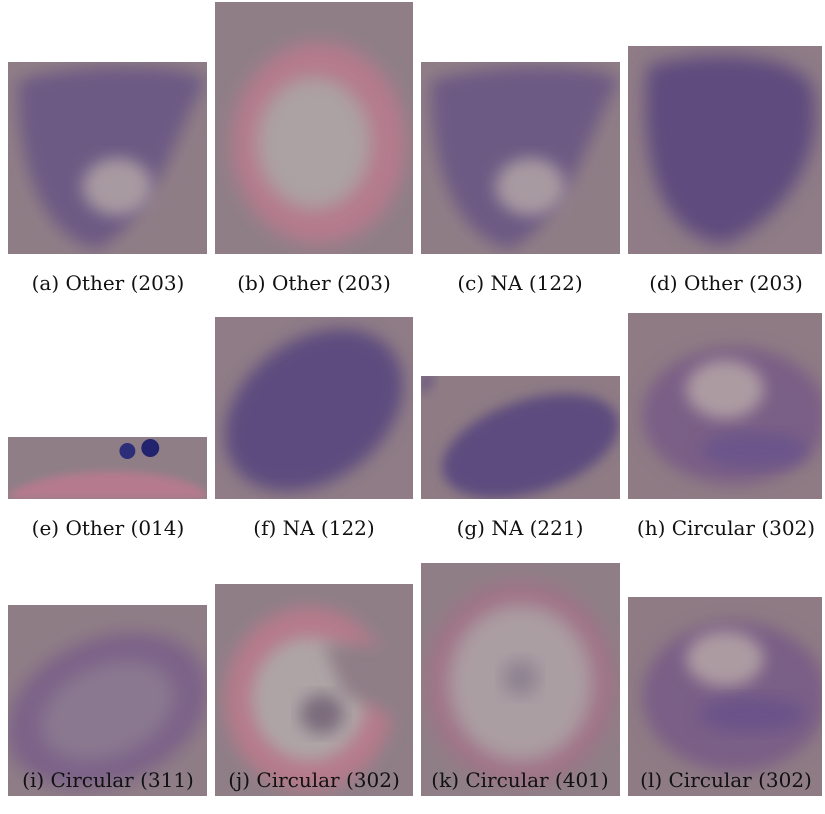 Image resolution: width=825 pixels, height=814 pixels. I want to click on cell-image-a, so click(107, 158).